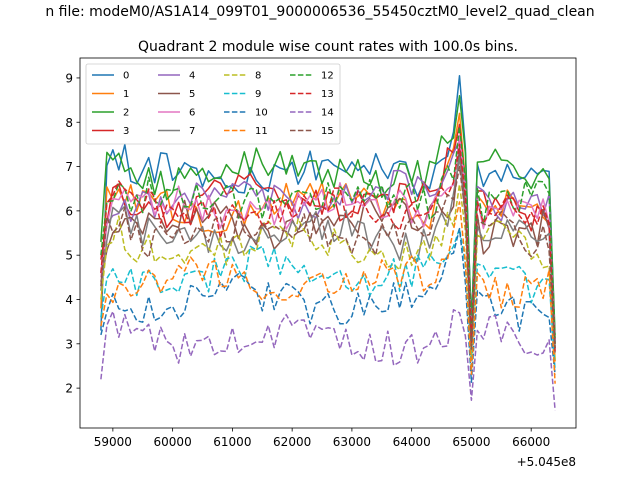  What do you see at coordinates (213, 104) in the screenshot?
I see `legend-frame` at bounding box center [213, 104].